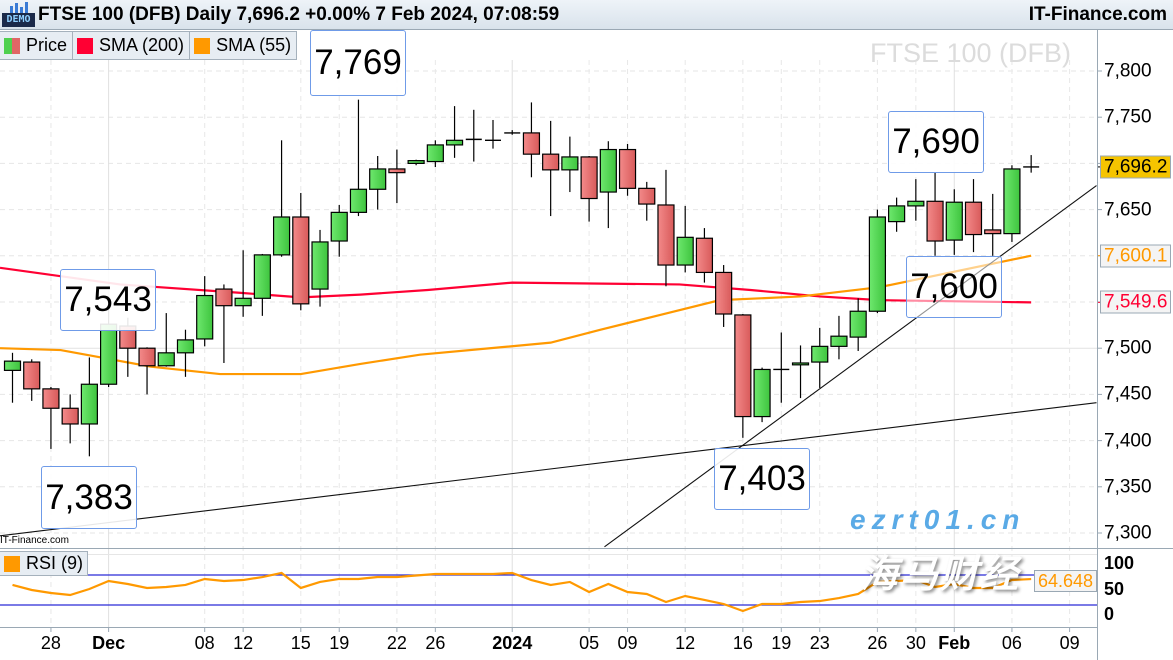 This screenshot has width=1173, height=660. Describe the element at coordinates (339, 643) in the screenshot. I see `x-tick-label: 19` at that location.